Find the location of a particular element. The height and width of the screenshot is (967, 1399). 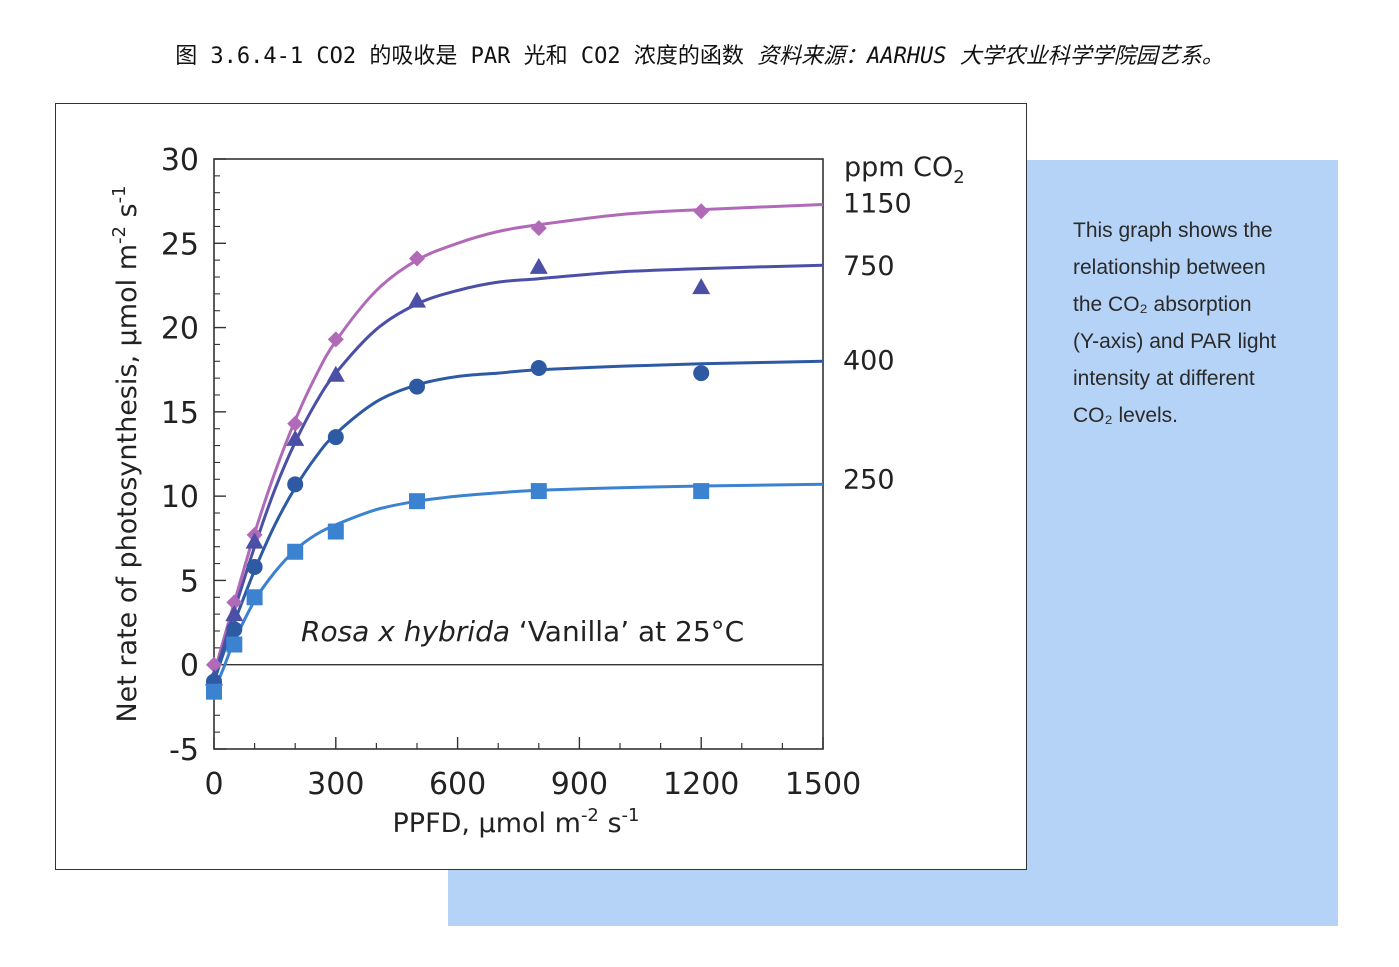

x-tick-label: 0 is located at coordinates (213, 784).